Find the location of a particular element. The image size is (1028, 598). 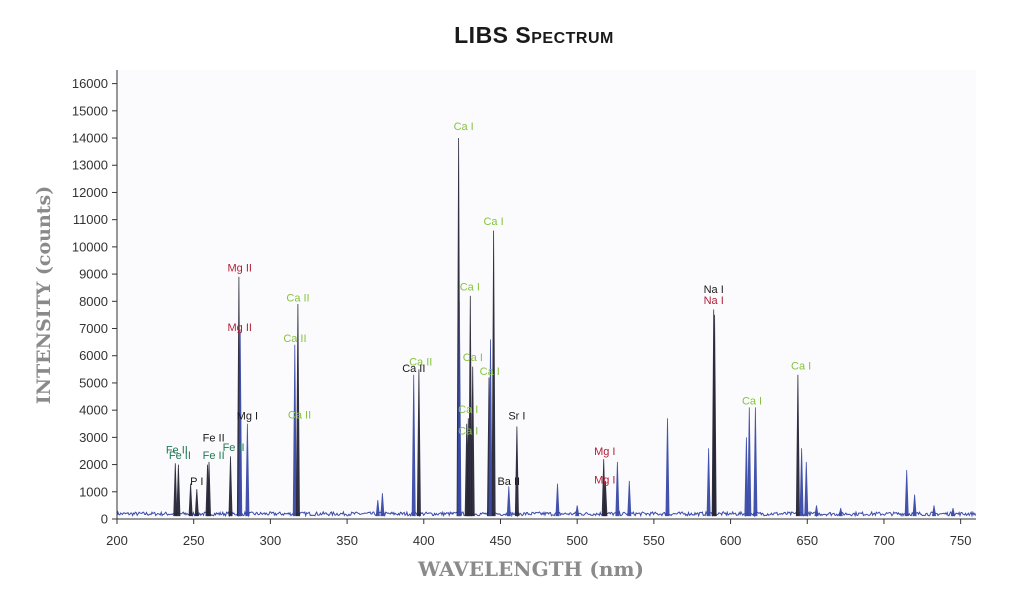

x-axis-title: WAVELENGTH (nm) is located at coordinates (530, 569).